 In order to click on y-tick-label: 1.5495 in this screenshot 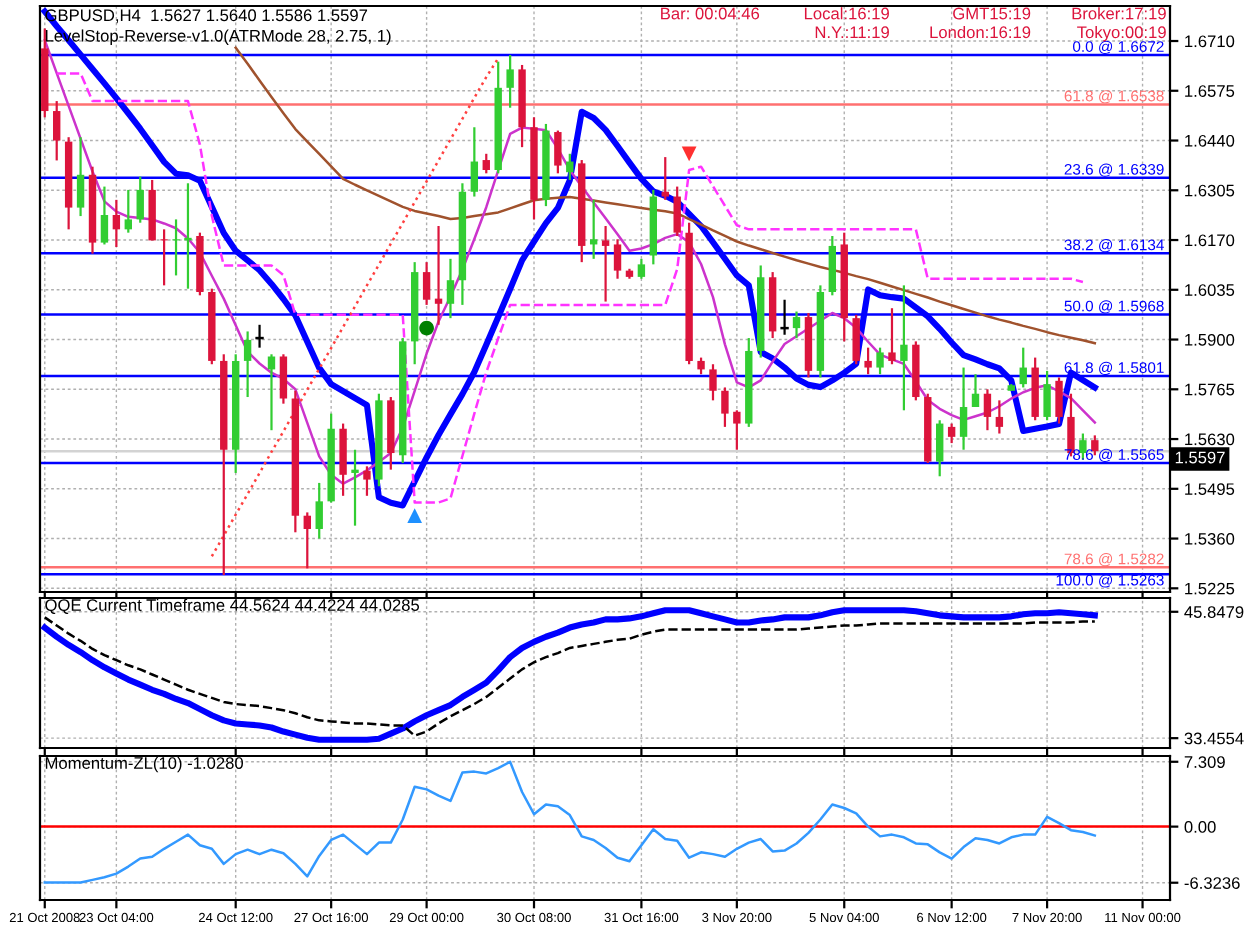, I will do `click(1210, 489)`.